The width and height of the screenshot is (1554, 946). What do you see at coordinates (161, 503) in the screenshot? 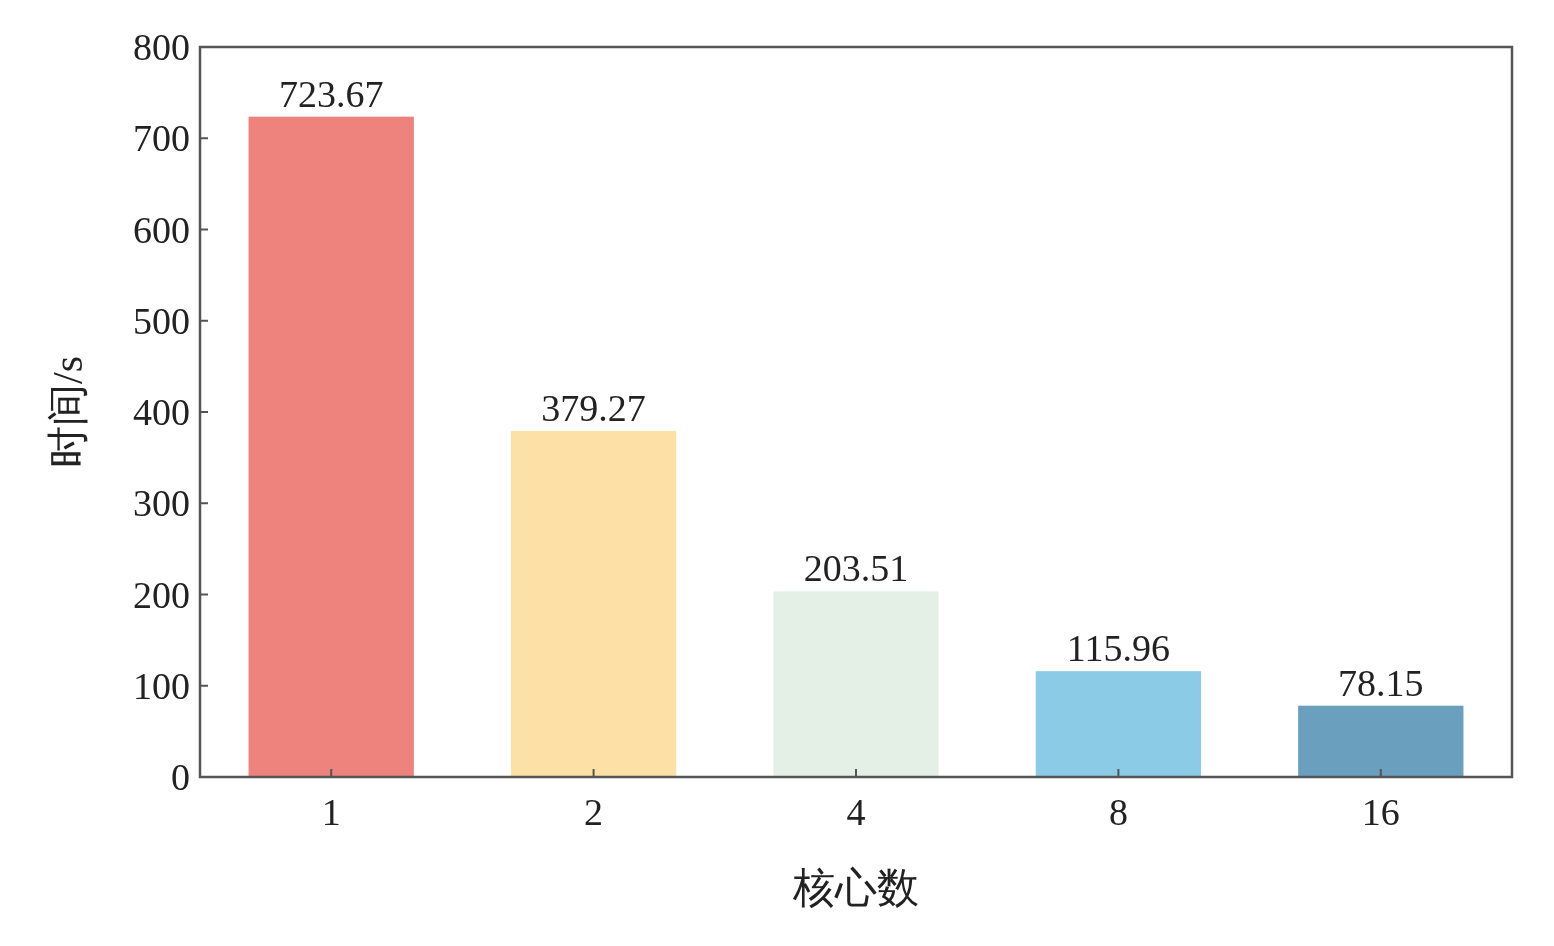
I see `y-tick-label: 300` at bounding box center [161, 503].